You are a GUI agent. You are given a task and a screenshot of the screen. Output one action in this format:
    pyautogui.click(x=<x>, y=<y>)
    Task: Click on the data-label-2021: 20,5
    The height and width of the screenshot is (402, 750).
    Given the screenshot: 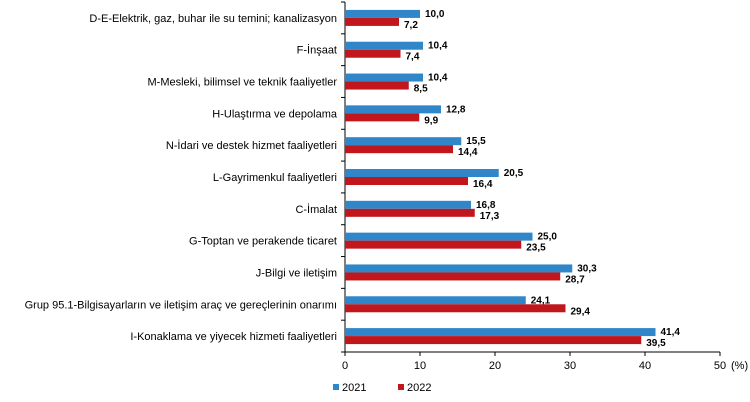 What is the action you would take?
    pyautogui.click(x=514, y=173)
    